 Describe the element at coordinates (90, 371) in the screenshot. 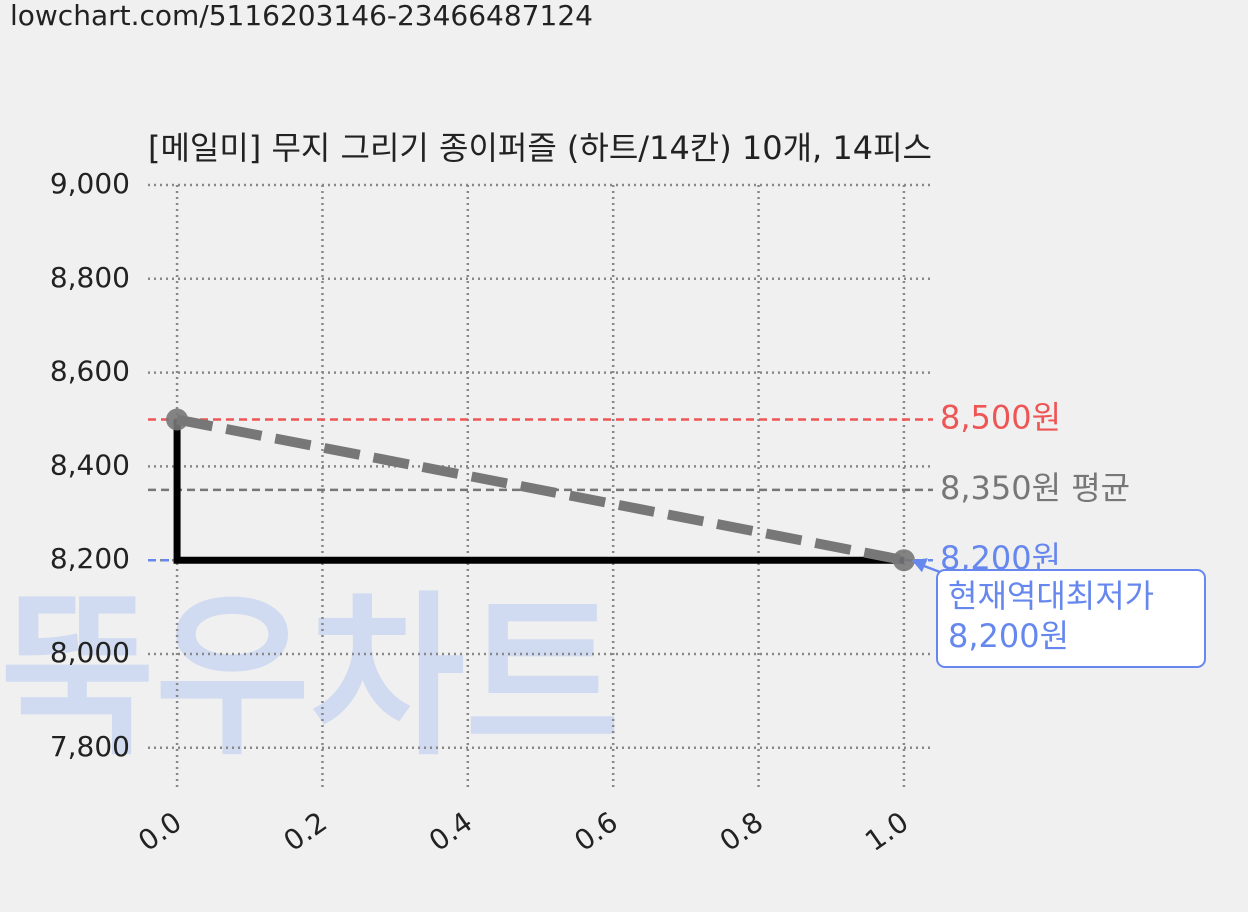

I see `y-tick-label: 8,600` at that location.